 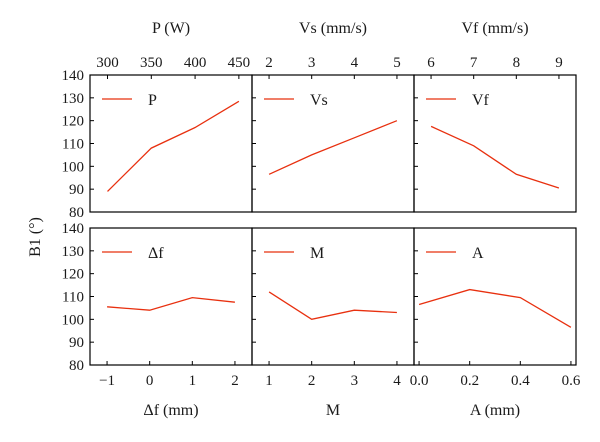 What do you see at coordinates (431, 63) in the screenshot?
I see `x-tick-label: 6` at bounding box center [431, 63].